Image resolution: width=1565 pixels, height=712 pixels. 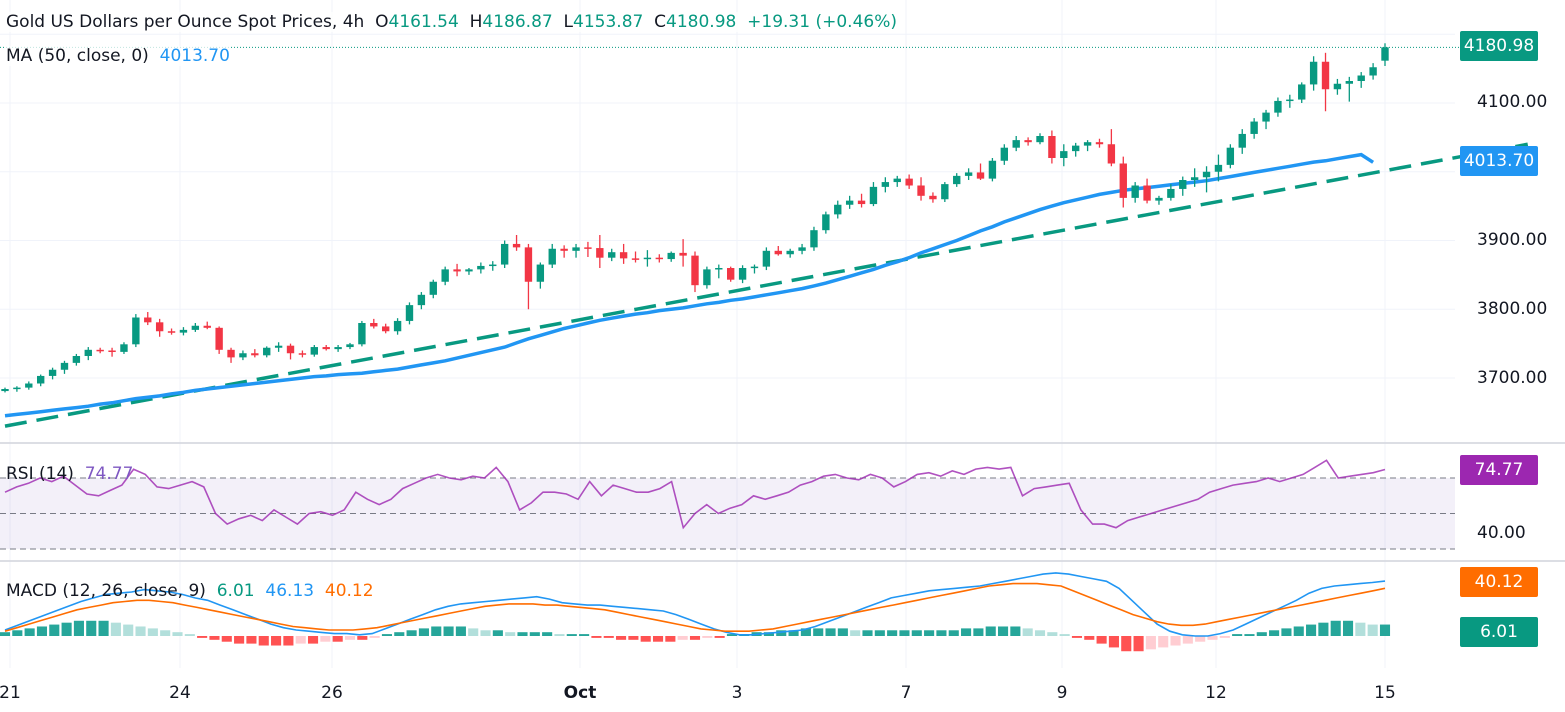 What do you see at coordinates (1499, 46) in the screenshot?
I see `last-price-tag: 4180.98` at bounding box center [1499, 46].